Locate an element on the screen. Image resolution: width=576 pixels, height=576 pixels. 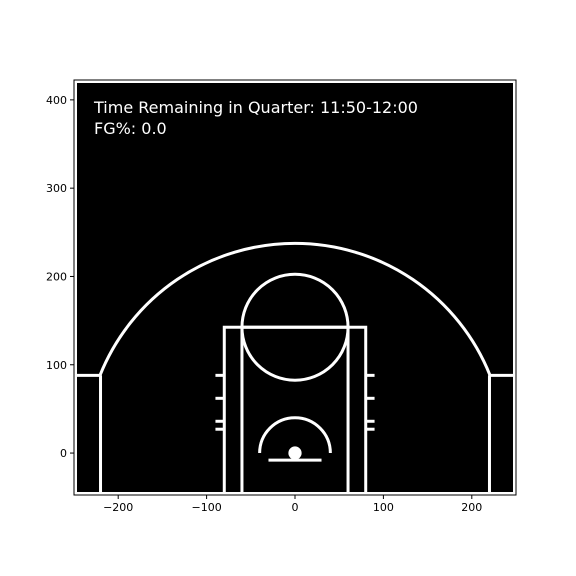
free-throw-circle is located at coordinates (295, 327).